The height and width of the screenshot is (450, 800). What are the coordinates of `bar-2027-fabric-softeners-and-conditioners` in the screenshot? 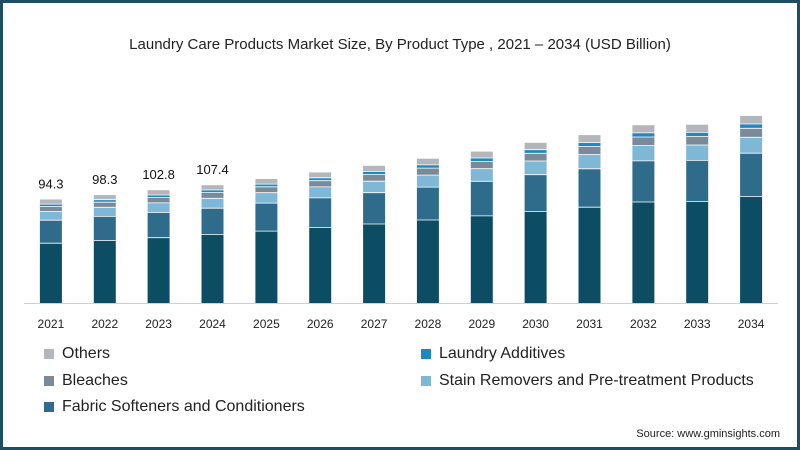 It's located at (374, 208).